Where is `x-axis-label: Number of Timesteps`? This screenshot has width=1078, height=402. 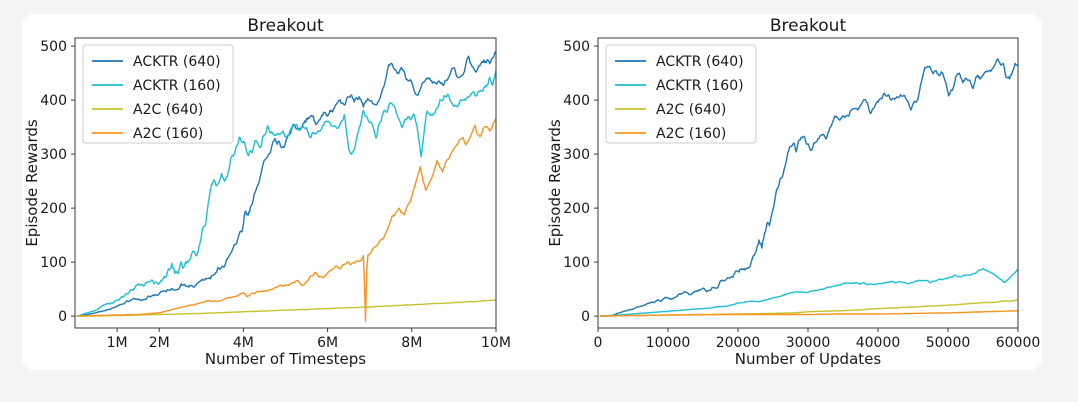 x-axis-label: Number of Timesteps is located at coordinates (285, 359).